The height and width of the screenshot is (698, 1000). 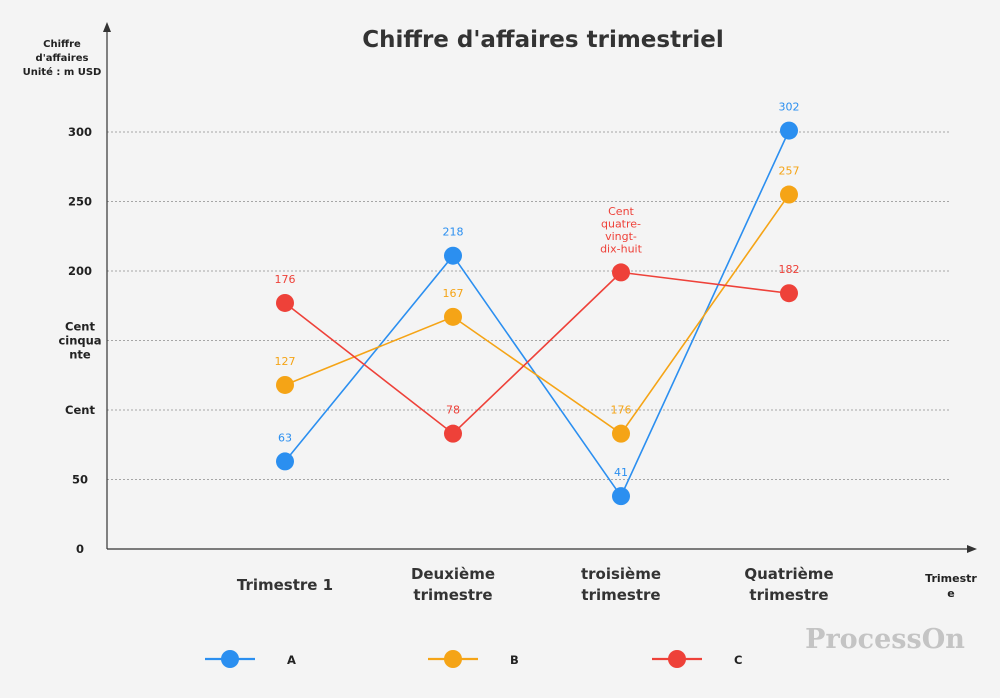 I want to click on data-label: 127, so click(x=285, y=361).